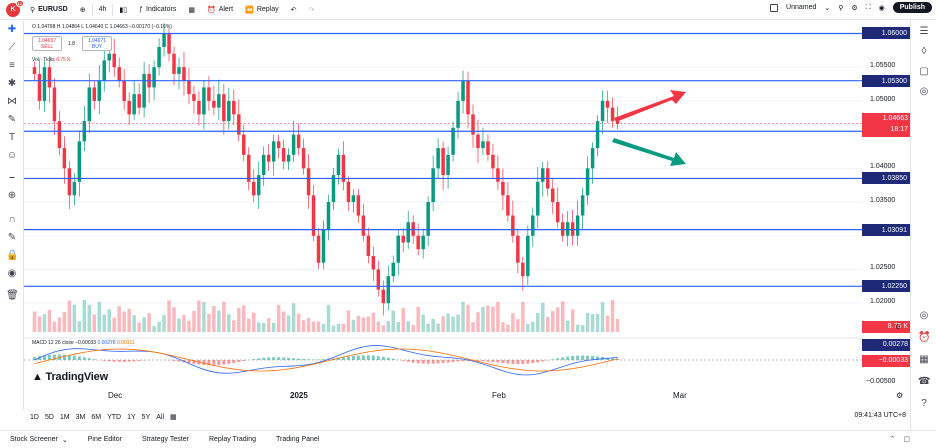 This screenshot has height=448, width=936. Describe the element at coordinates (96, 417) in the screenshot. I see `range-6m: 6M` at that location.